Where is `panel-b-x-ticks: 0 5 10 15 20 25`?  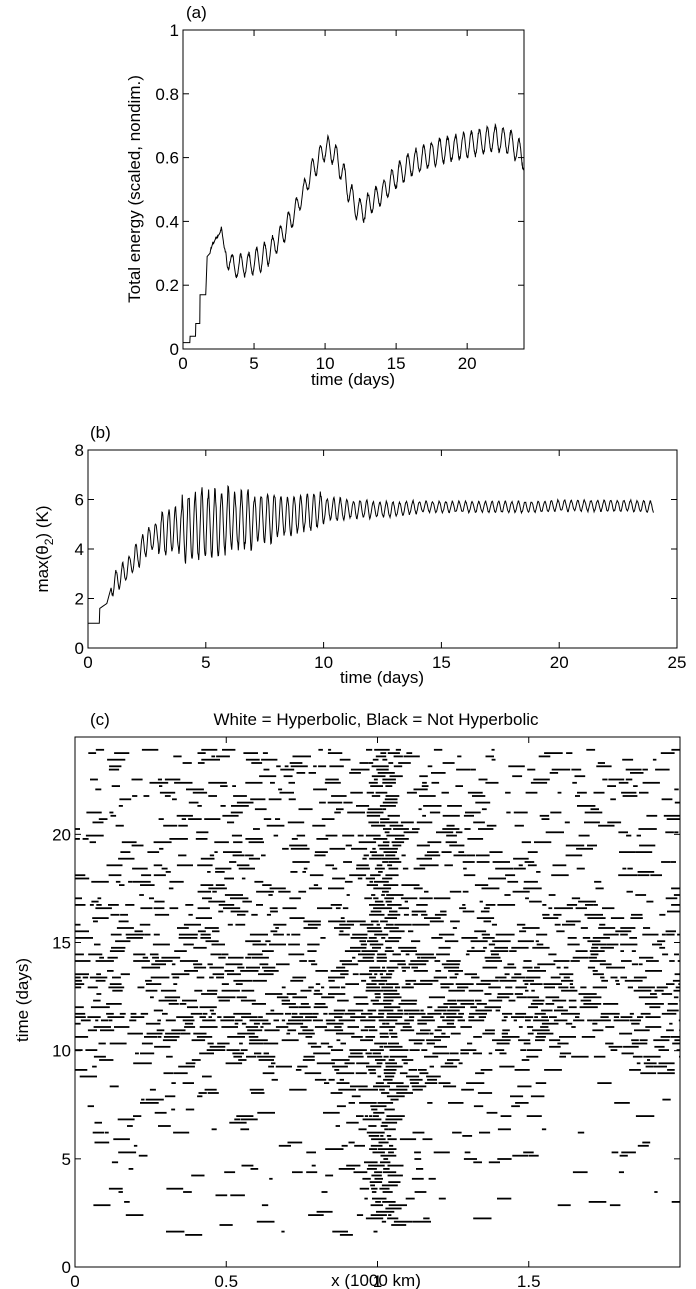
panel-b-x-ticks: 0 5 10 15 20 25 is located at coordinates (384, 561).